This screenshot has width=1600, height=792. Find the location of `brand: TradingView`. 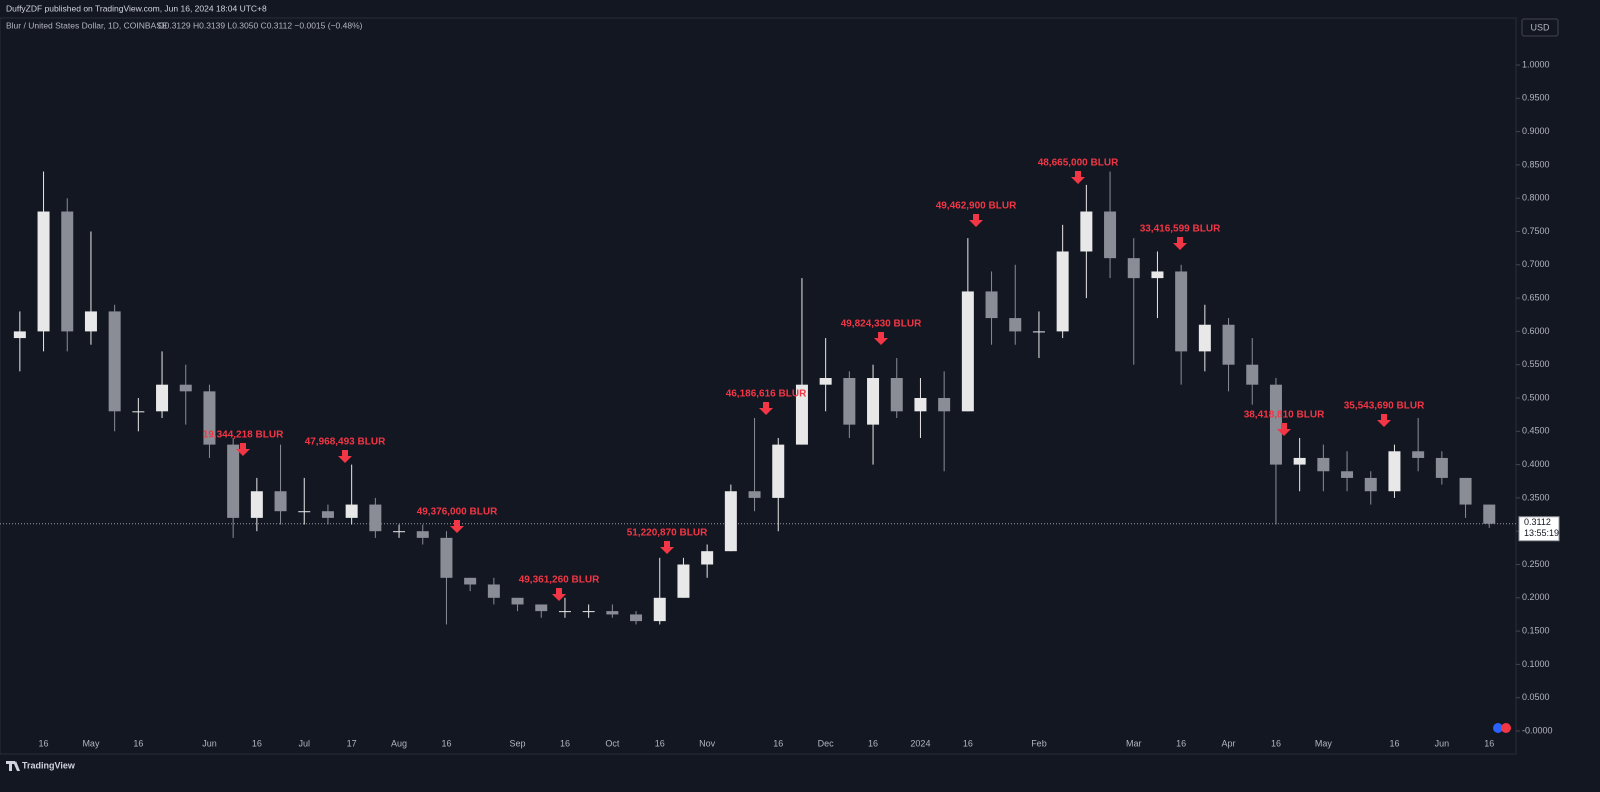

brand: TradingView is located at coordinates (49, 765).